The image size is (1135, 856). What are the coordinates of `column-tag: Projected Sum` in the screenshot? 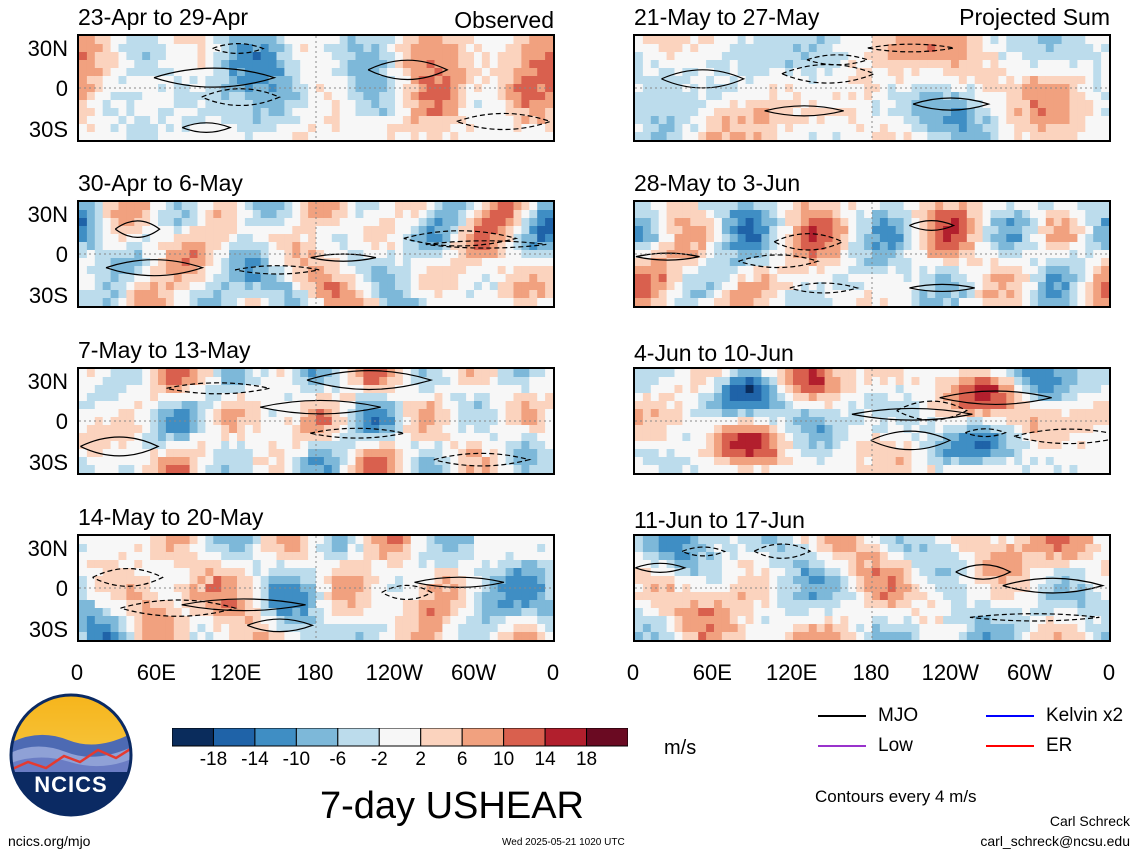 It's located at (1034, 17).